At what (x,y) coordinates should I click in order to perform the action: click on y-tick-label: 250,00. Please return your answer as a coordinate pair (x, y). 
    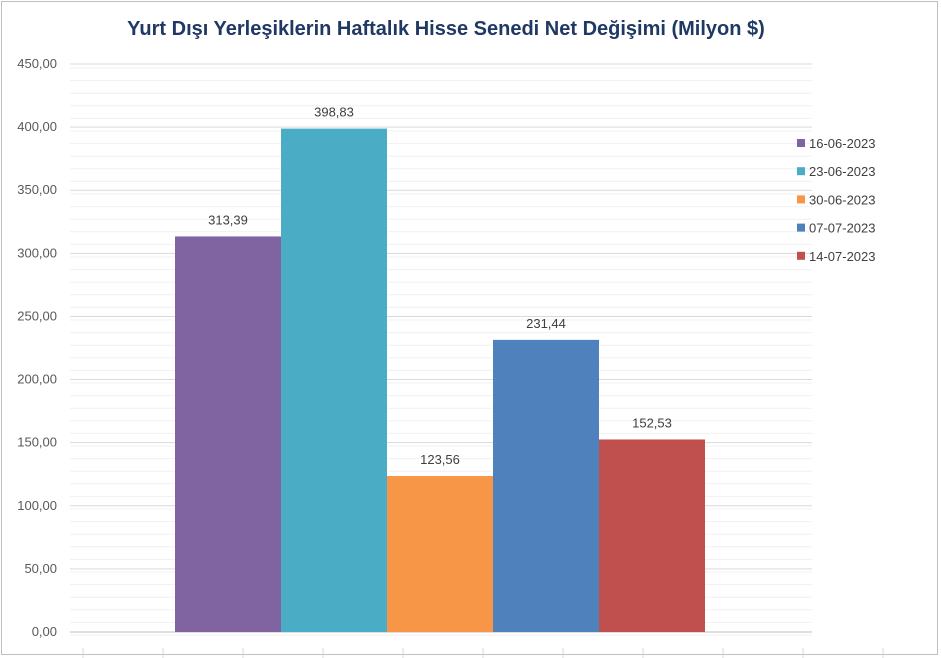
    Looking at the image, I should click on (37, 315).